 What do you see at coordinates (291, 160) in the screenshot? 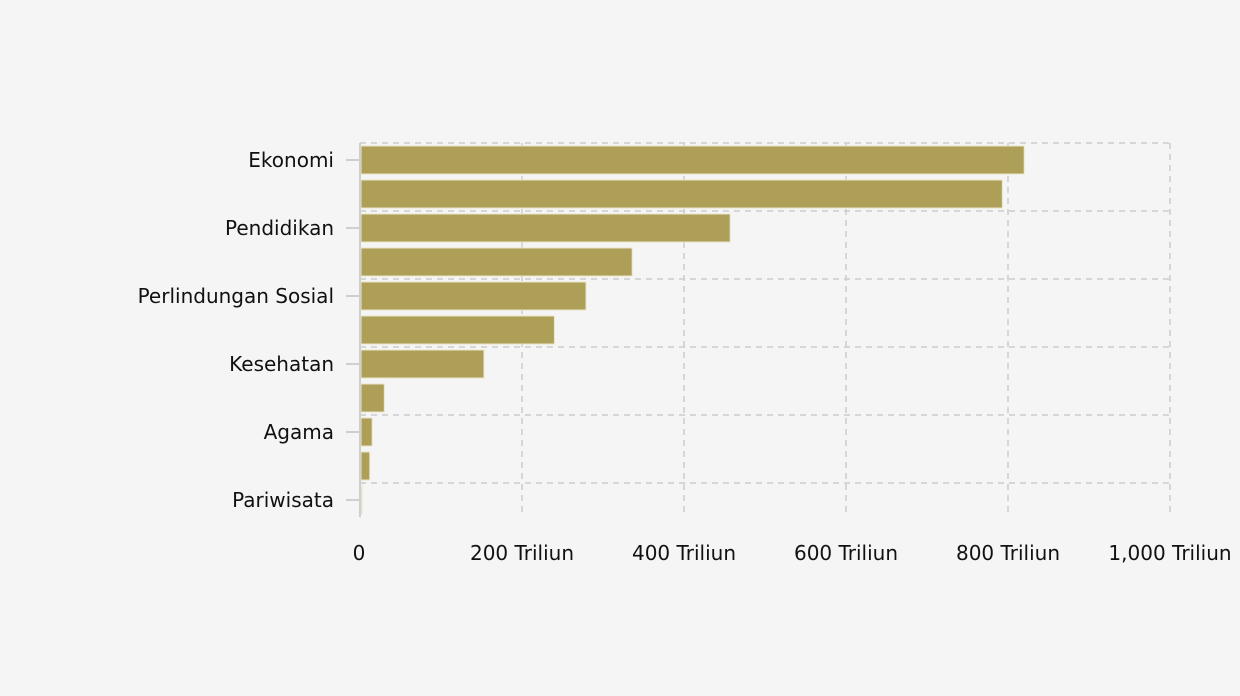
I see `y-tick-label: Ekonomi` at bounding box center [291, 160].